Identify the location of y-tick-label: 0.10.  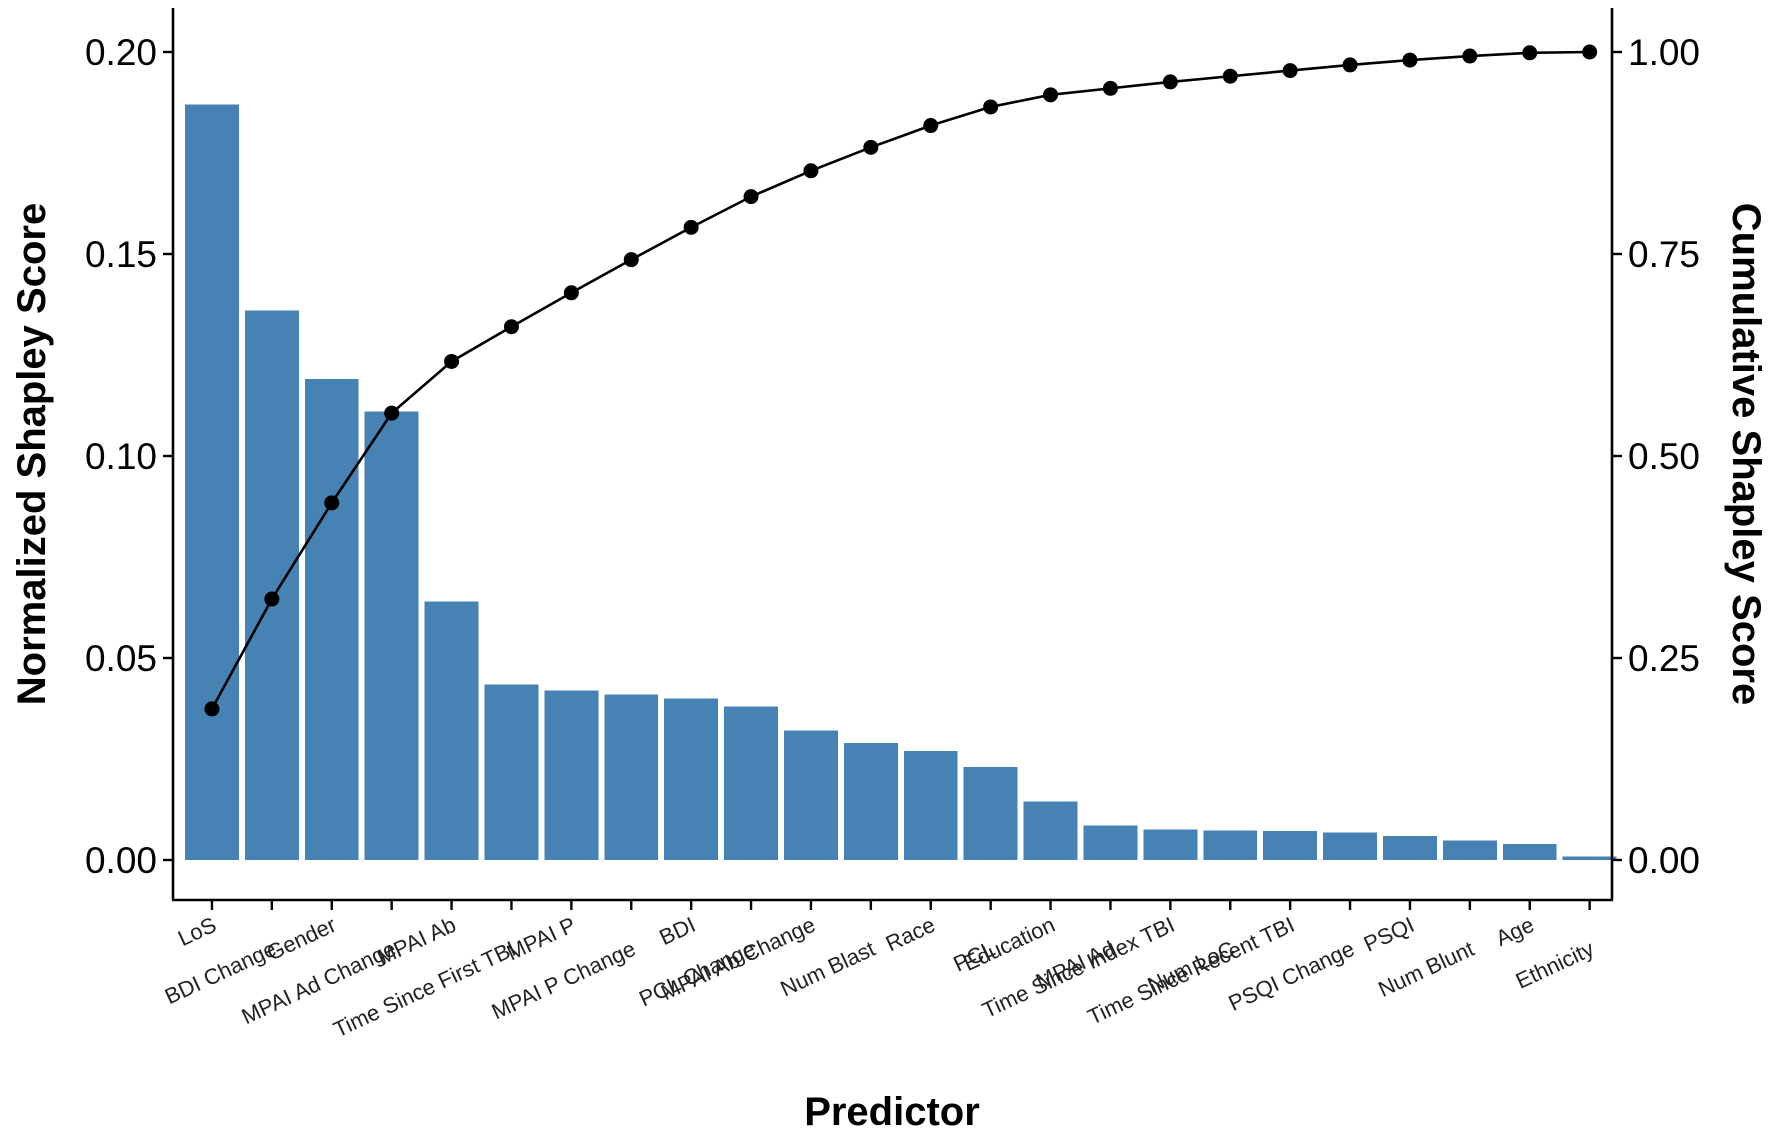
(121, 456).